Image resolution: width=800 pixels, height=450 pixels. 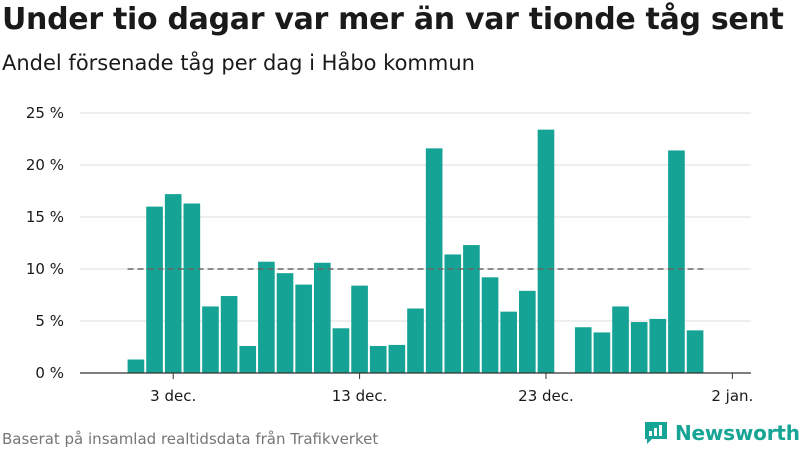 What do you see at coordinates (45, 113) in the screenshot?
I see `y-tick-label: 25 %` at bounding box center [45, 113].